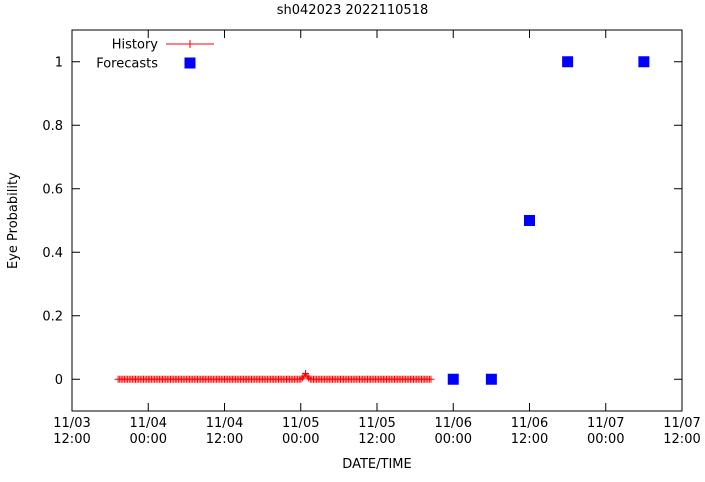  What do you see at coordinates (190, 44) in the screenshot?
I see `legend-history-sample` at bounding box center [190, 44].